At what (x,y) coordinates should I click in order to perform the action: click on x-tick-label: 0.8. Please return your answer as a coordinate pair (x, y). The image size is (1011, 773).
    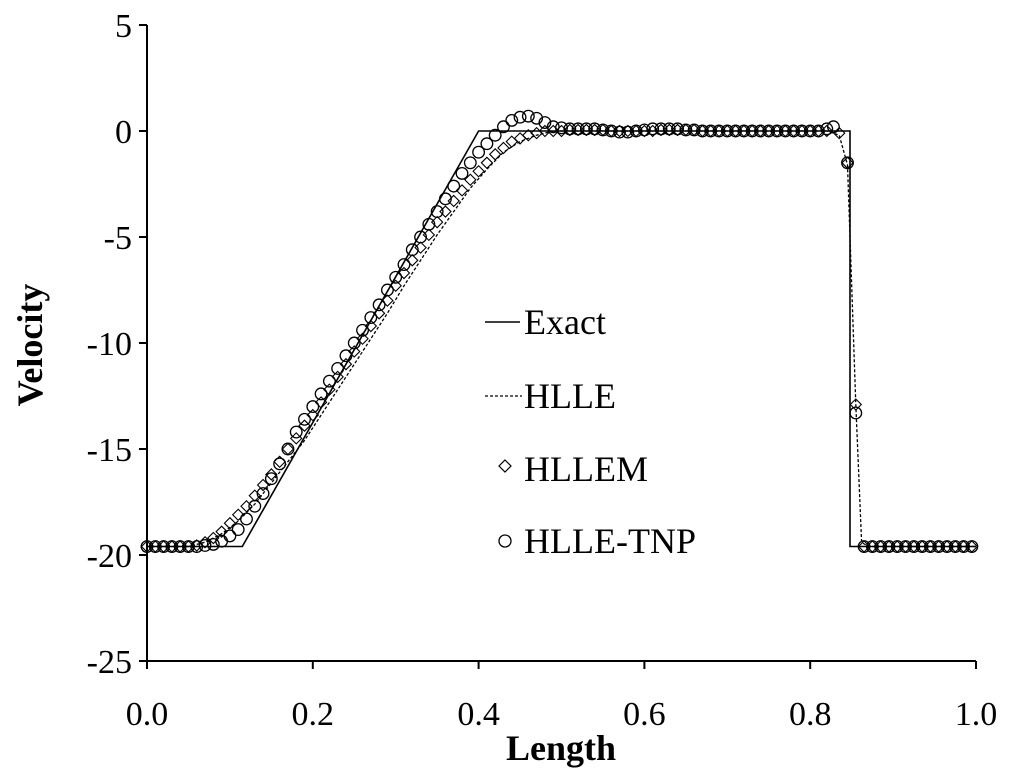
    Looking at the image, I should click on (810, 714).